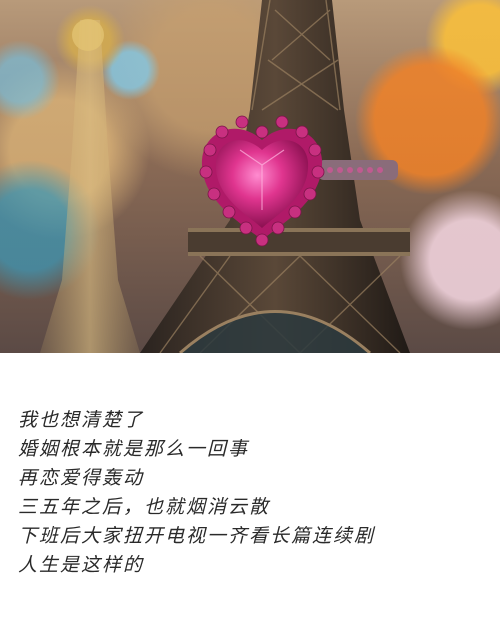 The height and width of the screenshot is (635, 500). What do you see at coordinates (262, 181) in the screenshot?
I see `heart-gem` at bounding box center [262, 181].